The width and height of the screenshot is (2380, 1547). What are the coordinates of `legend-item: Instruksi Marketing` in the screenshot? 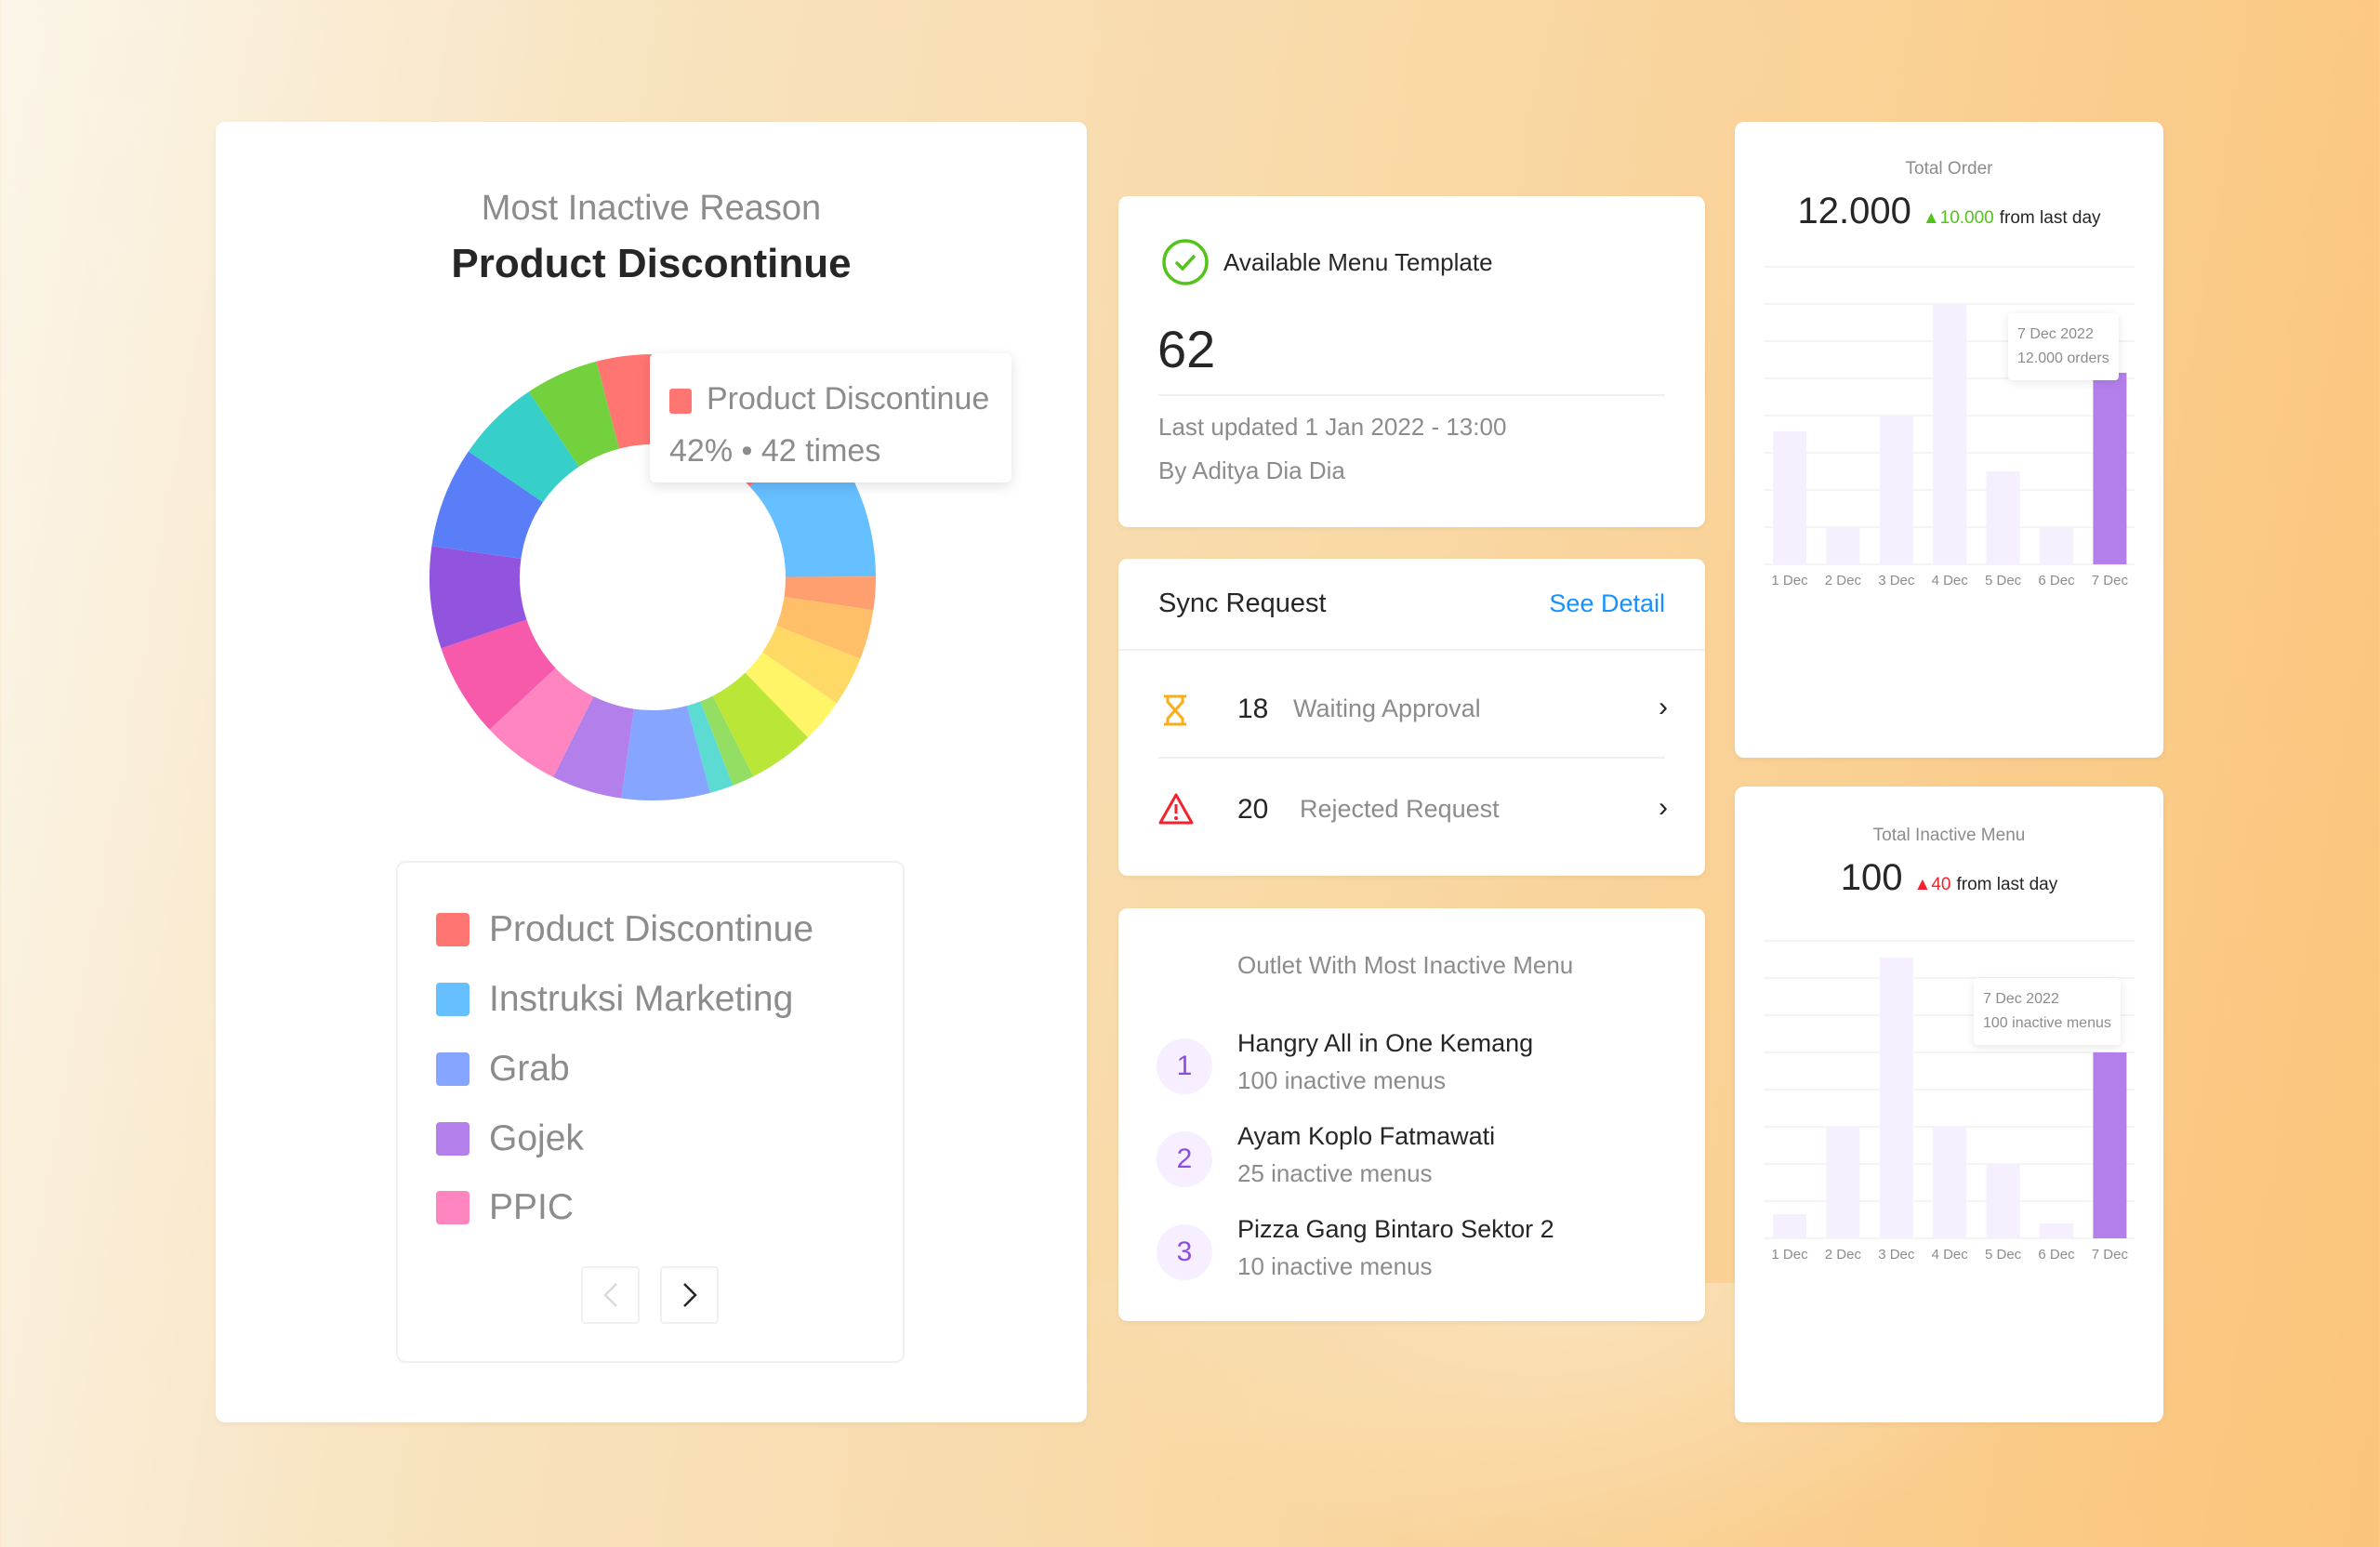 It's located at (614, 999).